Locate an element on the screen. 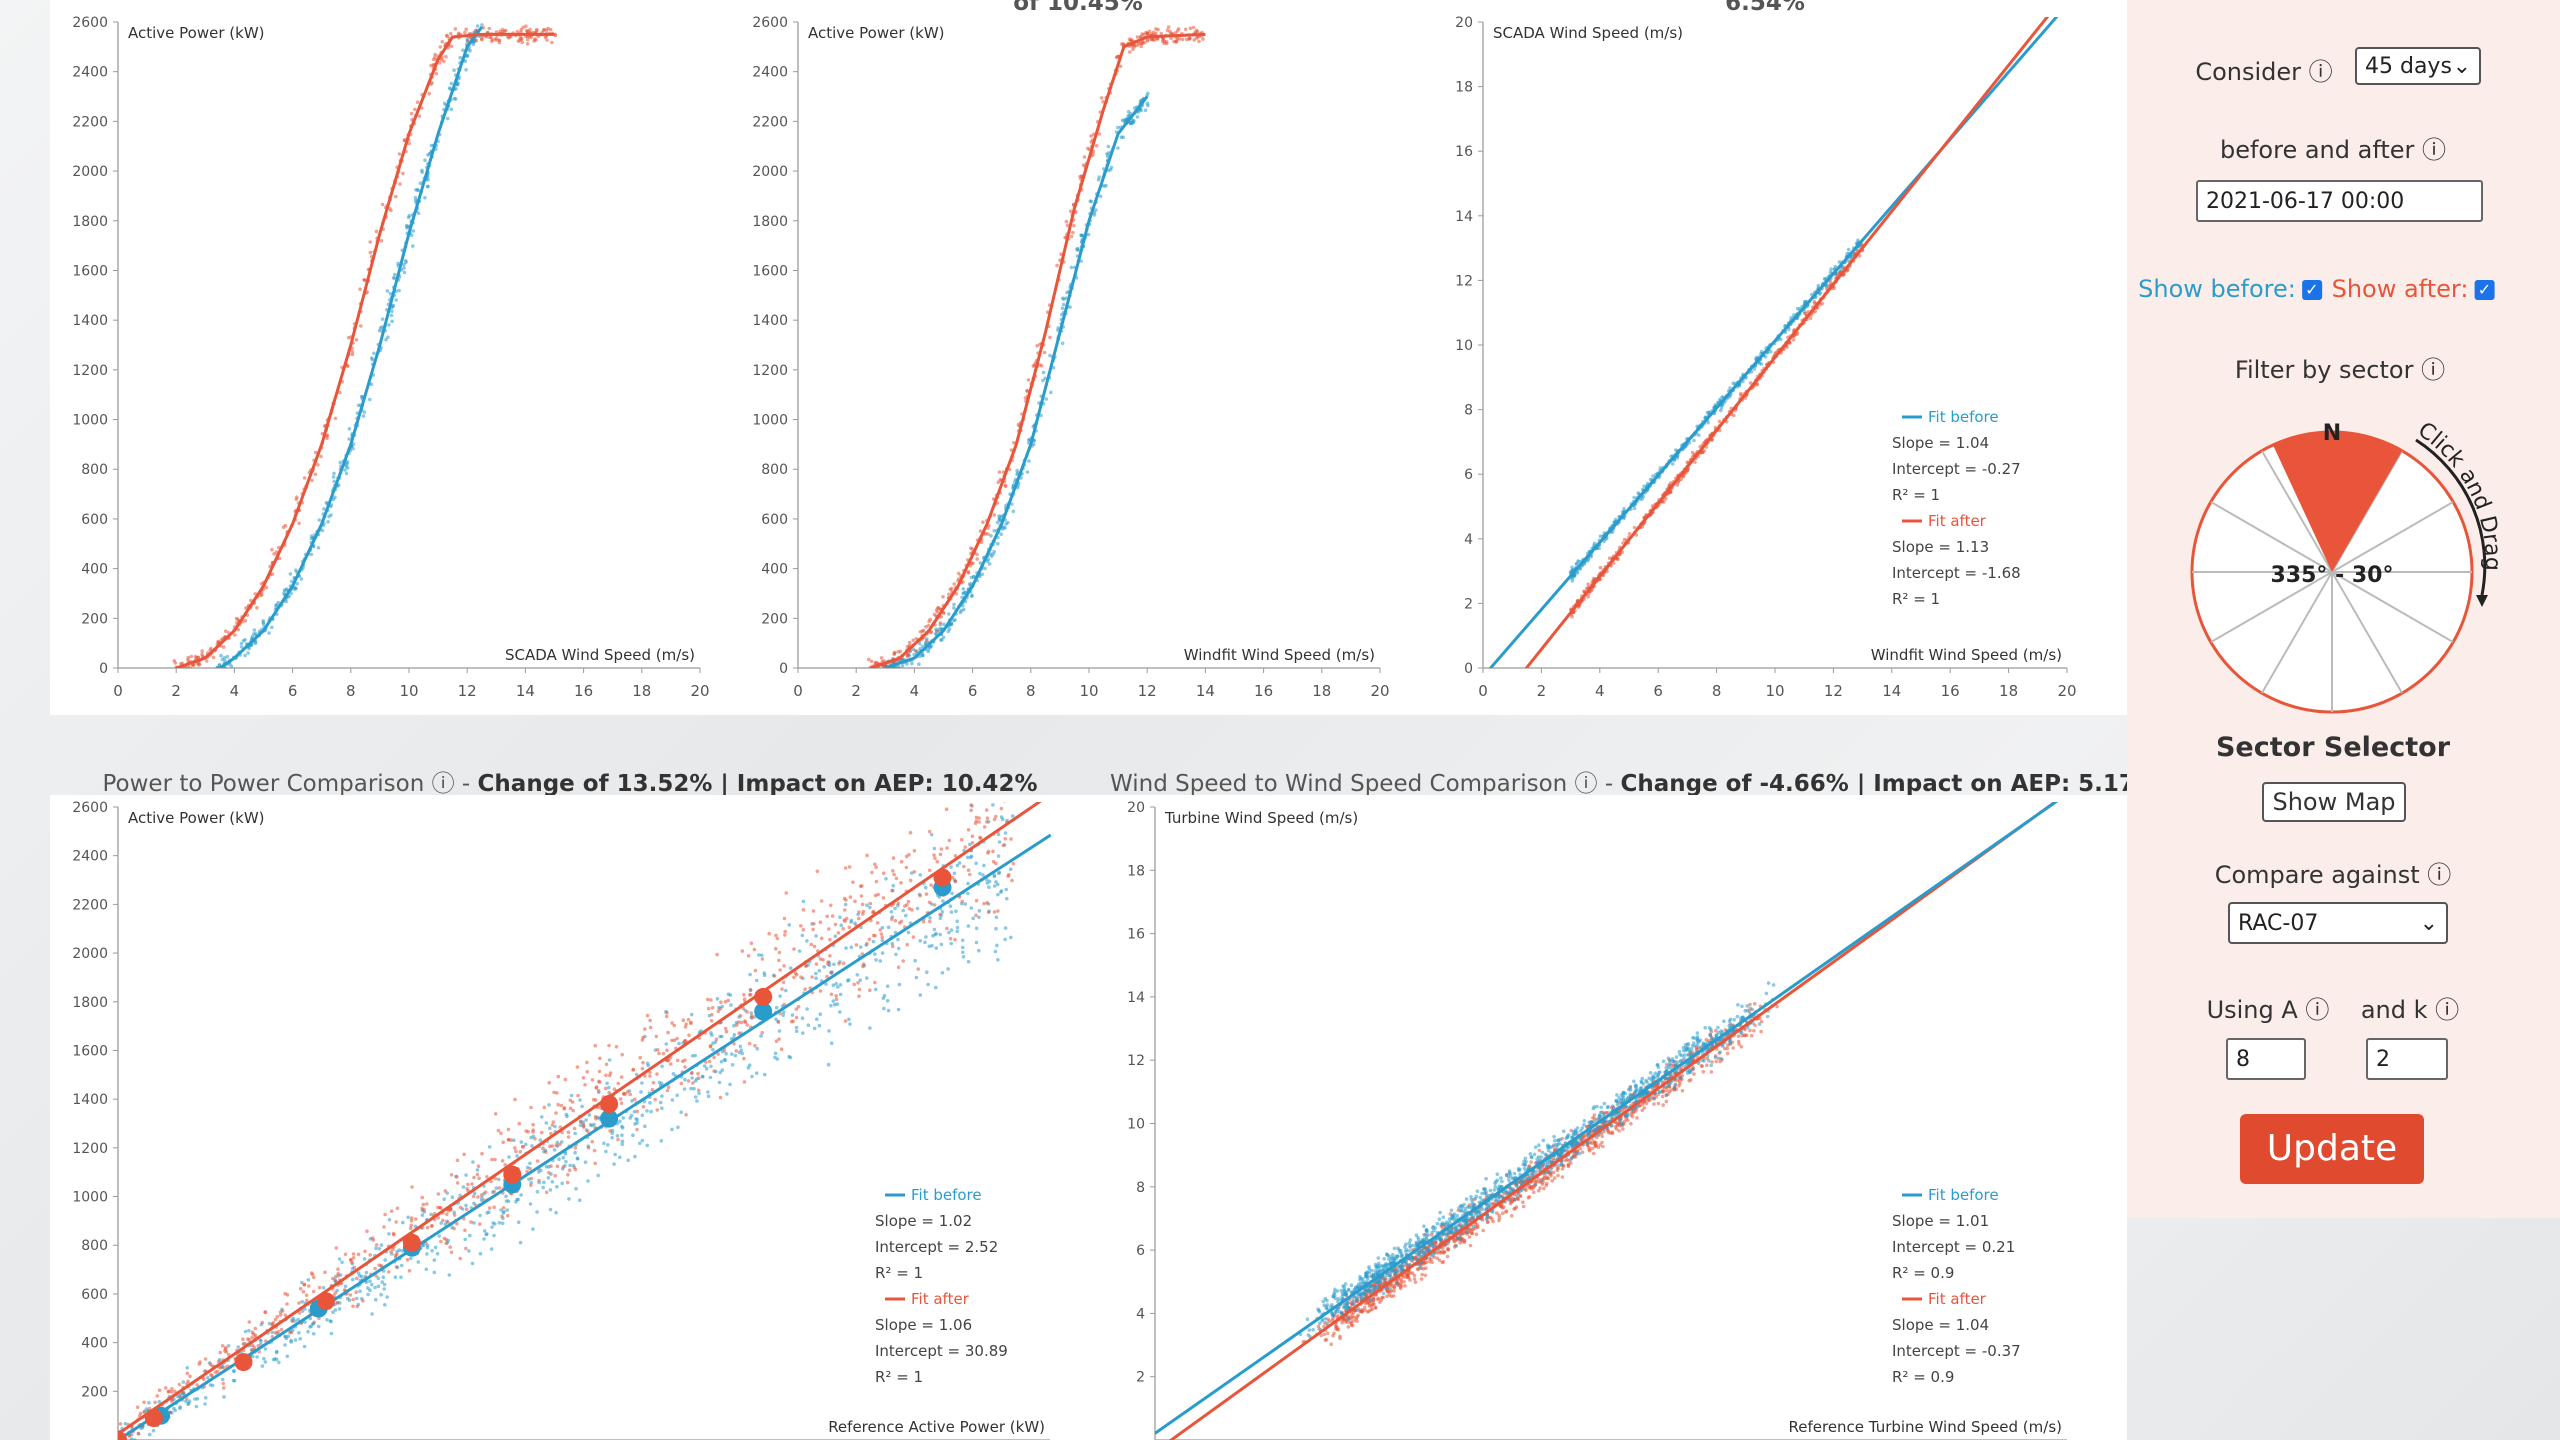  scatter-points-after is located at coordinates (1035, 346).